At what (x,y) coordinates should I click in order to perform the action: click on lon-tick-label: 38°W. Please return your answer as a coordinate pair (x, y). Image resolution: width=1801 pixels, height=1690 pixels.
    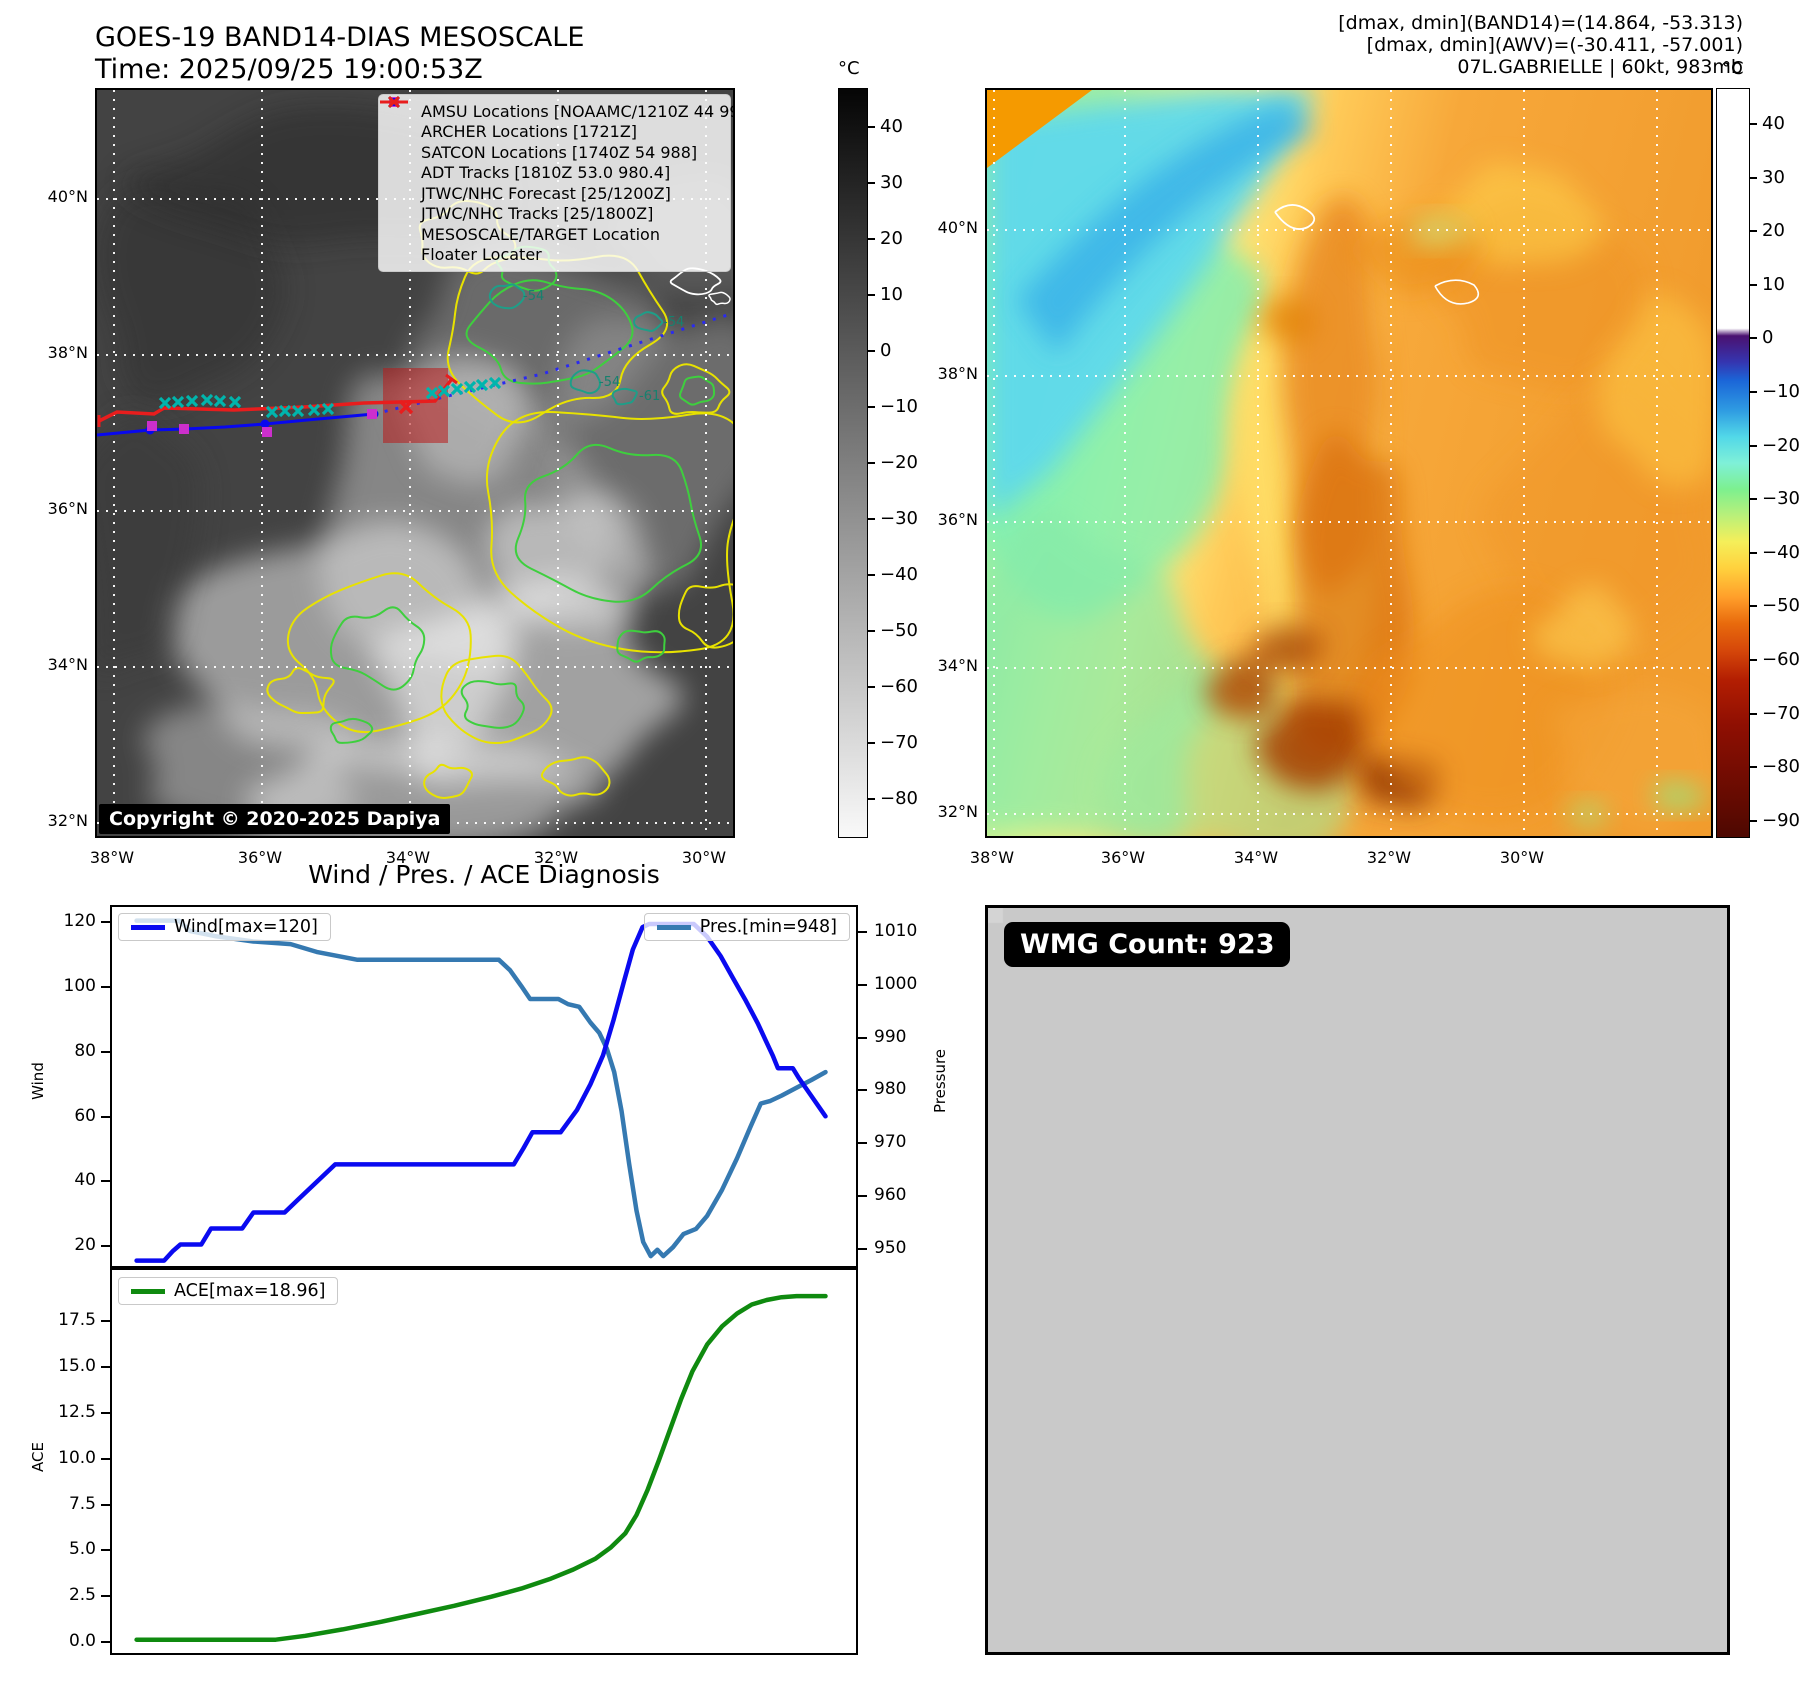
    Looking at the image, I should click on (992, 857).